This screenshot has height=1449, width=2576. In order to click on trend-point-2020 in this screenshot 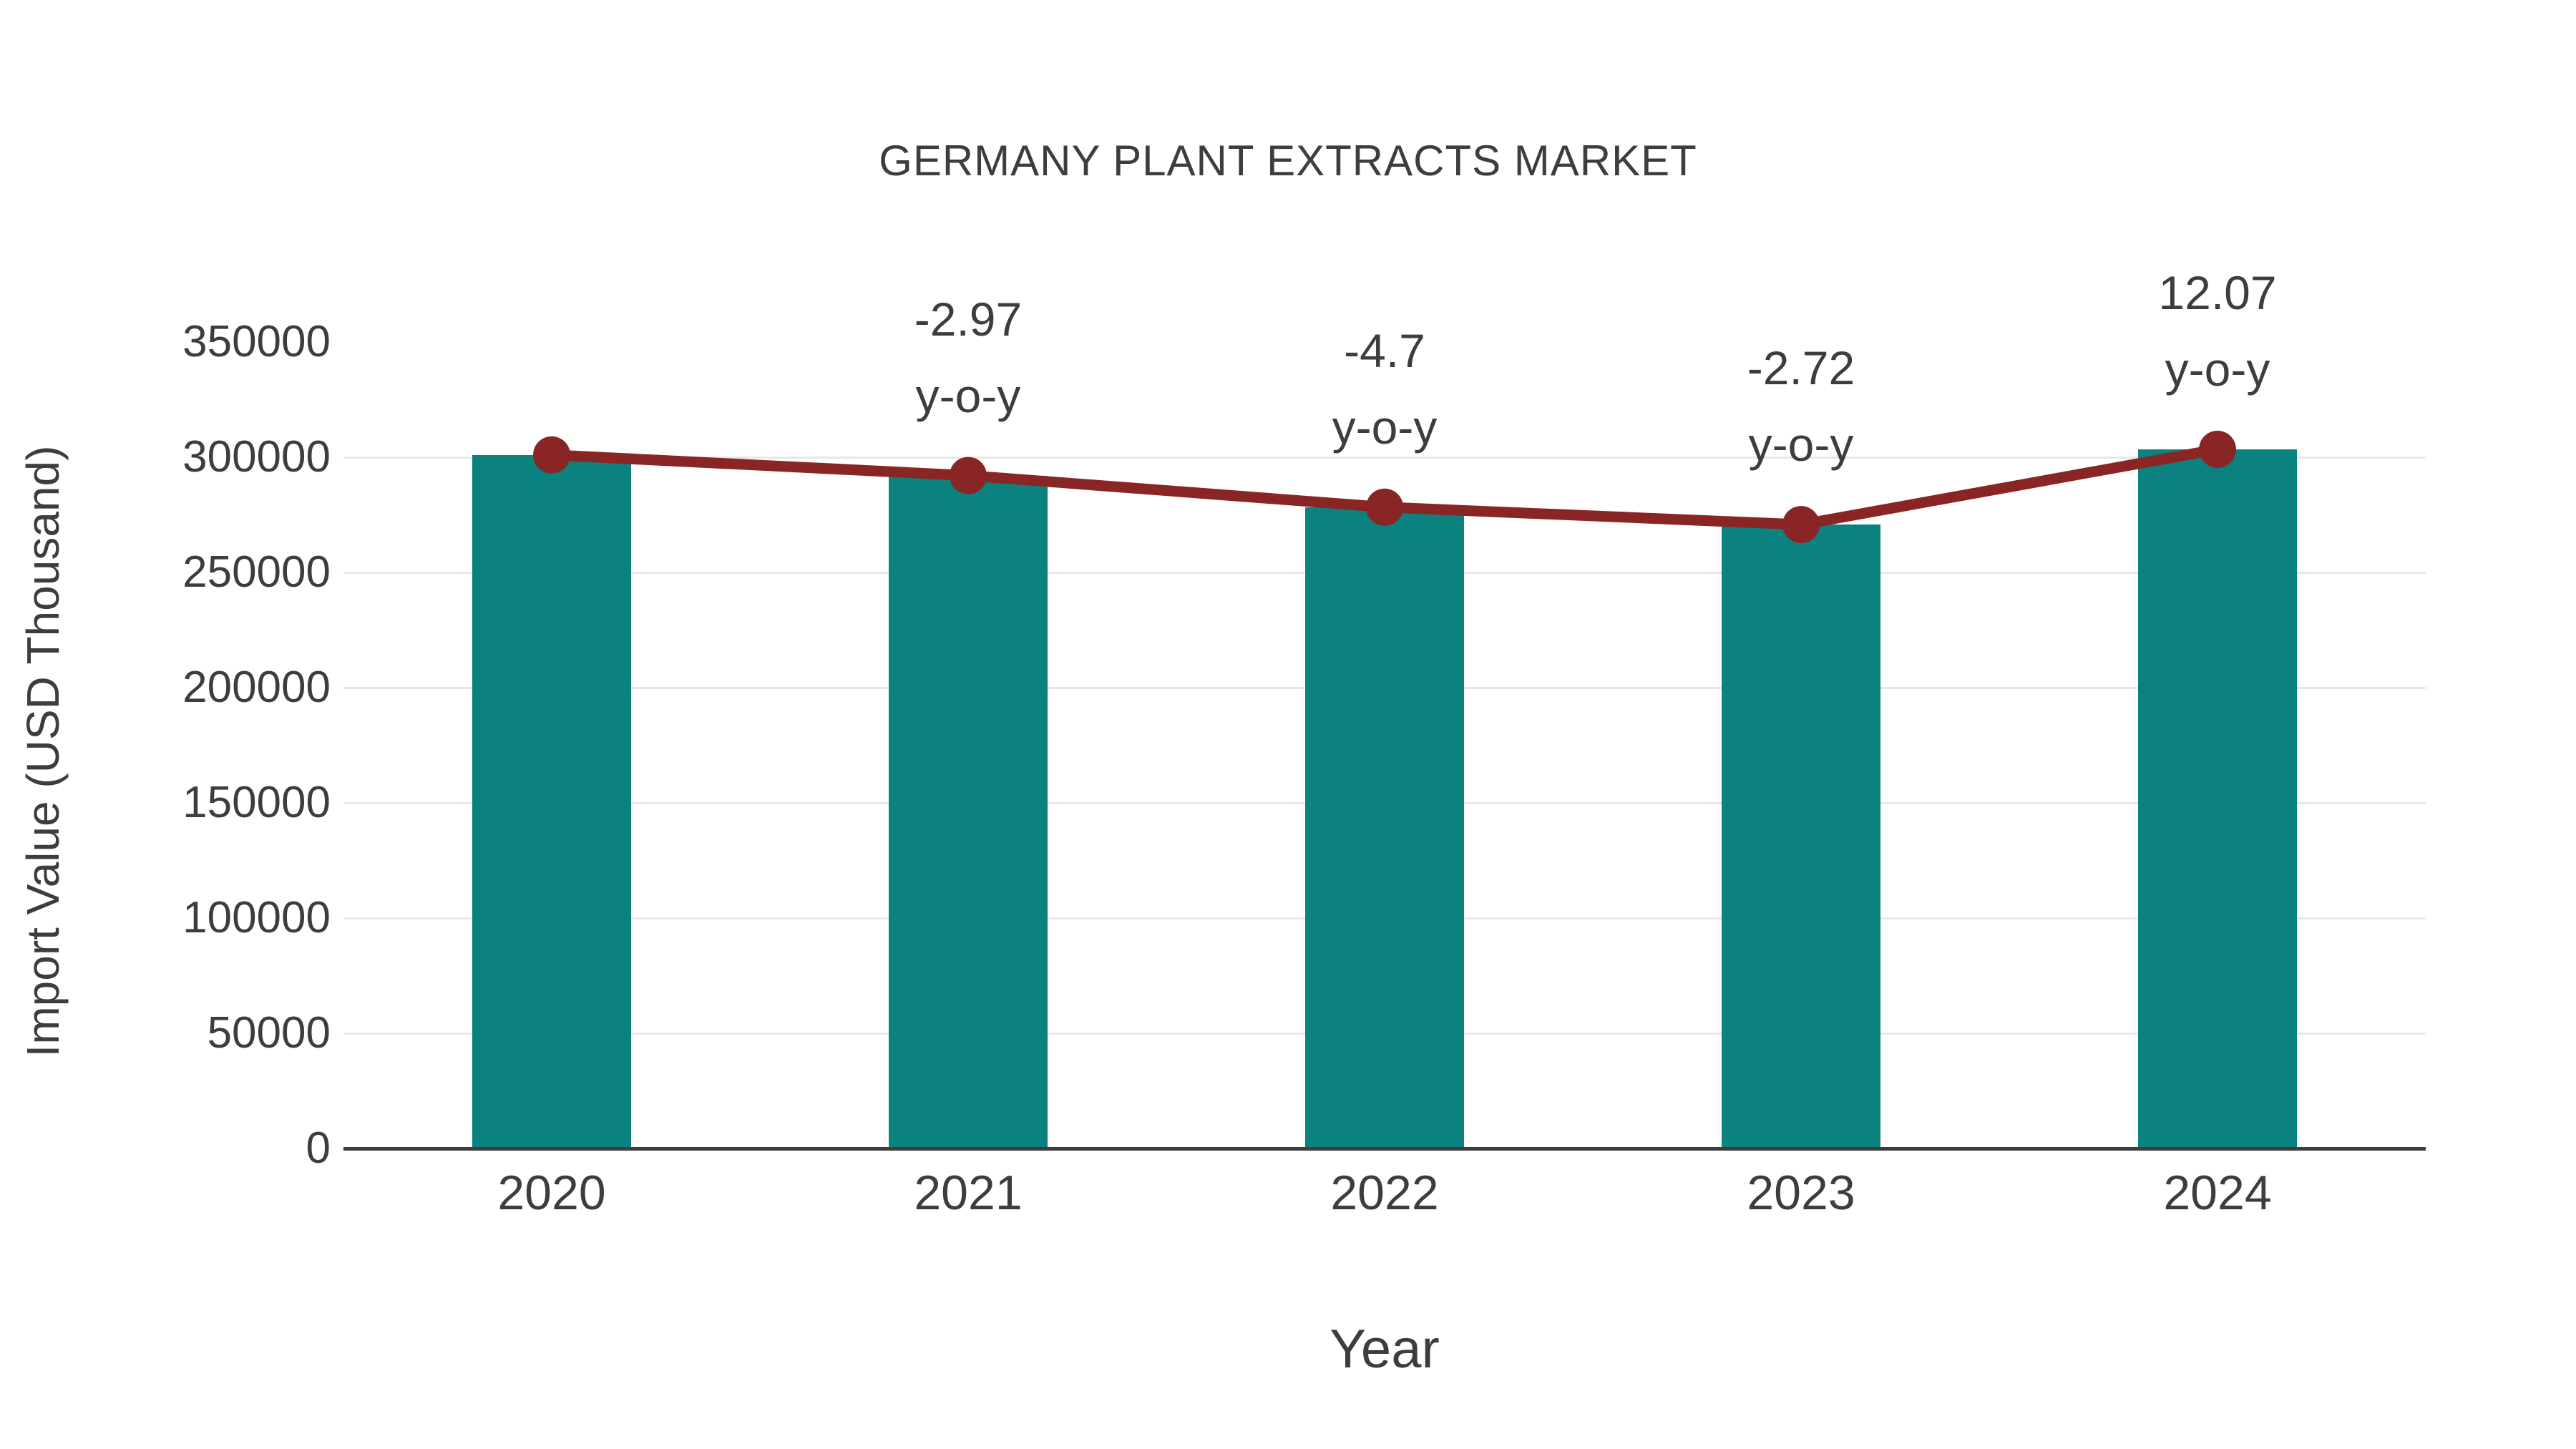, I will do `click(551, 455)`.